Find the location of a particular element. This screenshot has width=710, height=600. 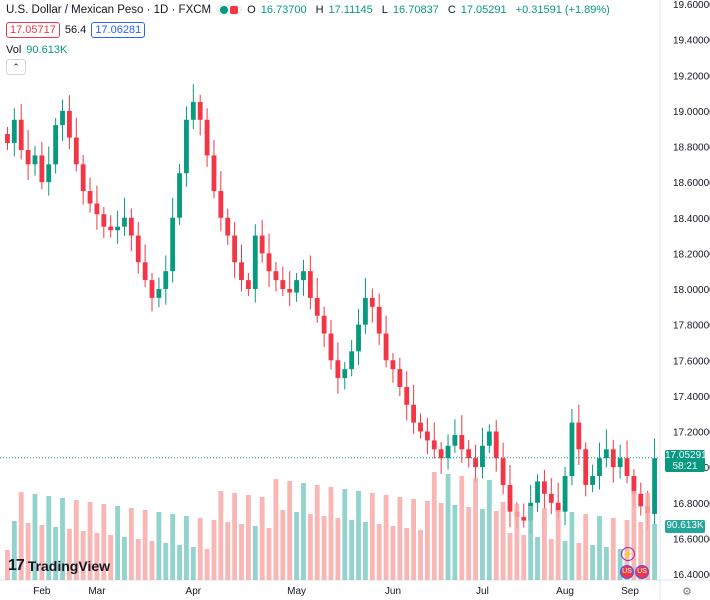

low-value: 16.70837 is located at coordinates (415, 10).